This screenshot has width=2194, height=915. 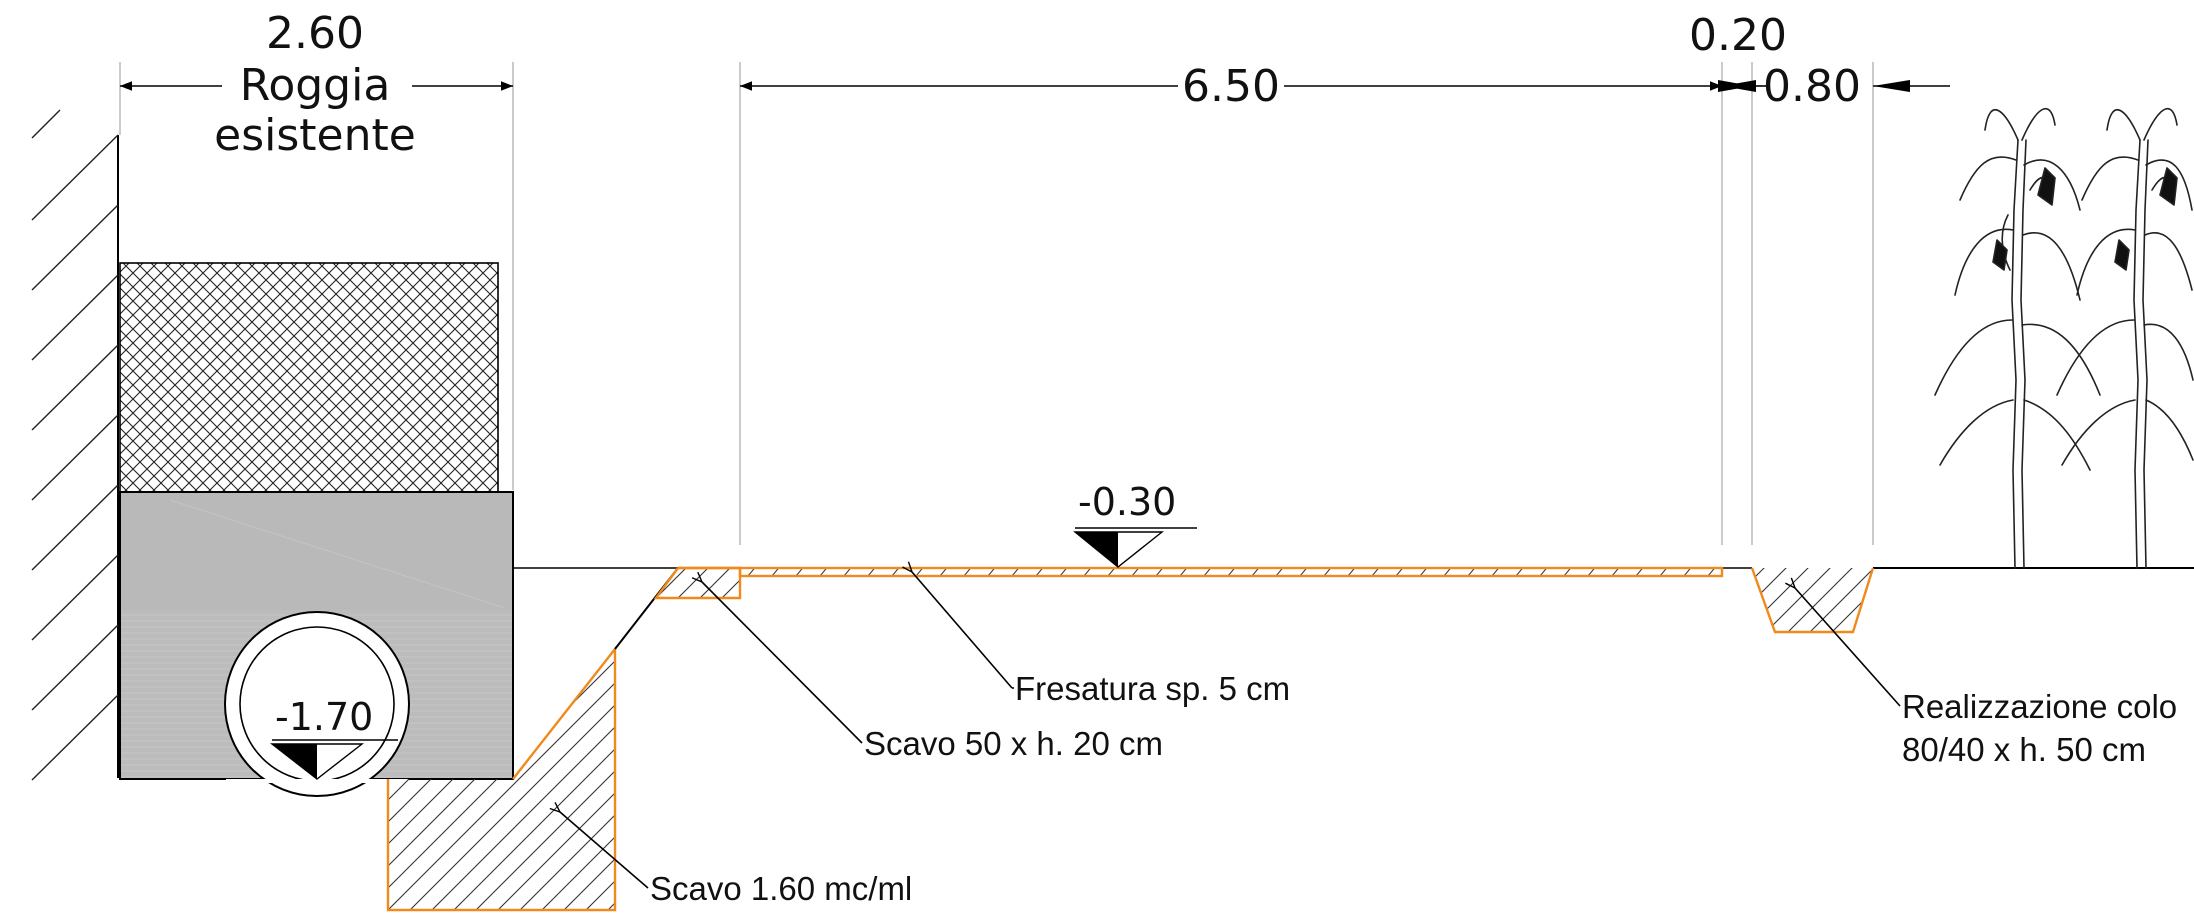 What do you see at coordinates (1152, 688) in the screenshot?
I see `note-fresatura: Fresatura sp. 5 cm` at bounding box center [1152, 688].